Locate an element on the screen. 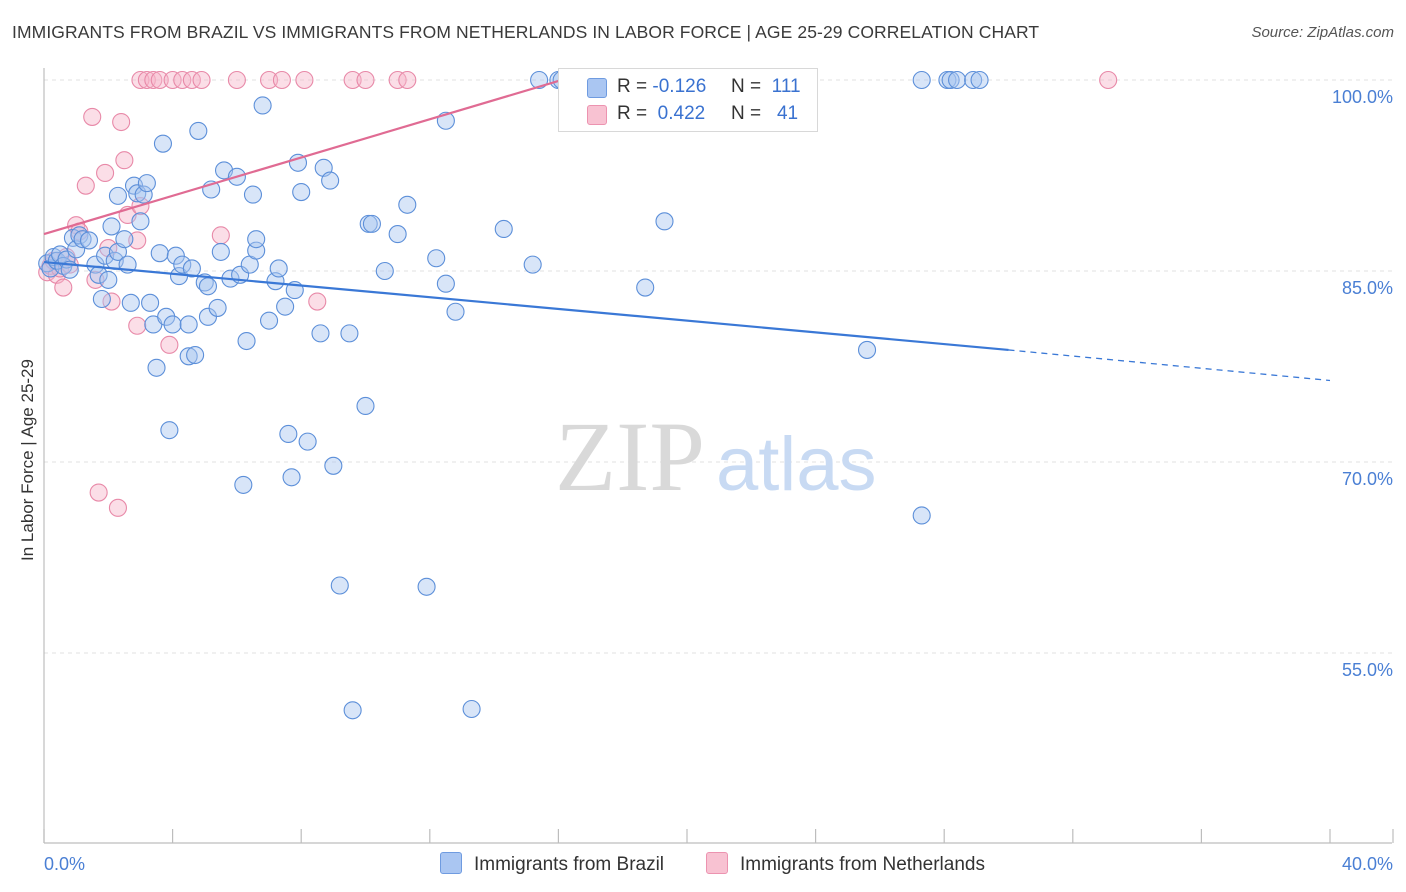 The width and height of the screenshot is (1406, 892). brazil-trend-extension is located at coordinates (1169, 365).